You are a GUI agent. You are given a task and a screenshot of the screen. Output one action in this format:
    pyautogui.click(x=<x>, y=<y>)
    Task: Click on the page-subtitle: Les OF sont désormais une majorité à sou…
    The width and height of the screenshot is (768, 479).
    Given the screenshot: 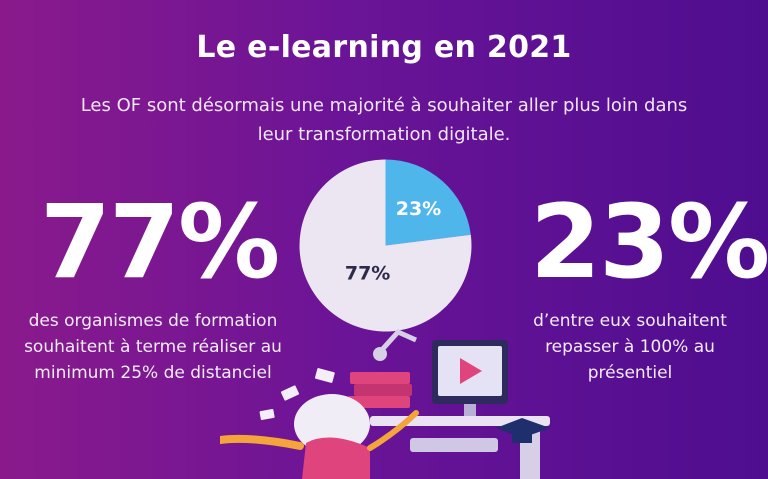 What is the action you would take?
    pyautogui.click(x=384, y=120)
    